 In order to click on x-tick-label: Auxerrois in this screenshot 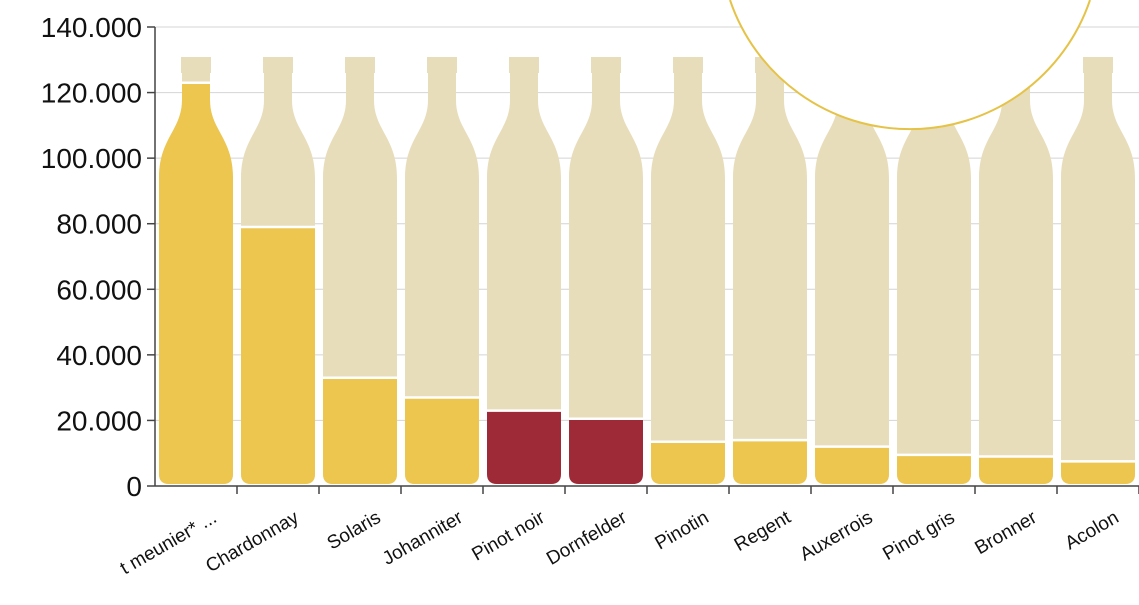, I will do `click(837, 536)`.